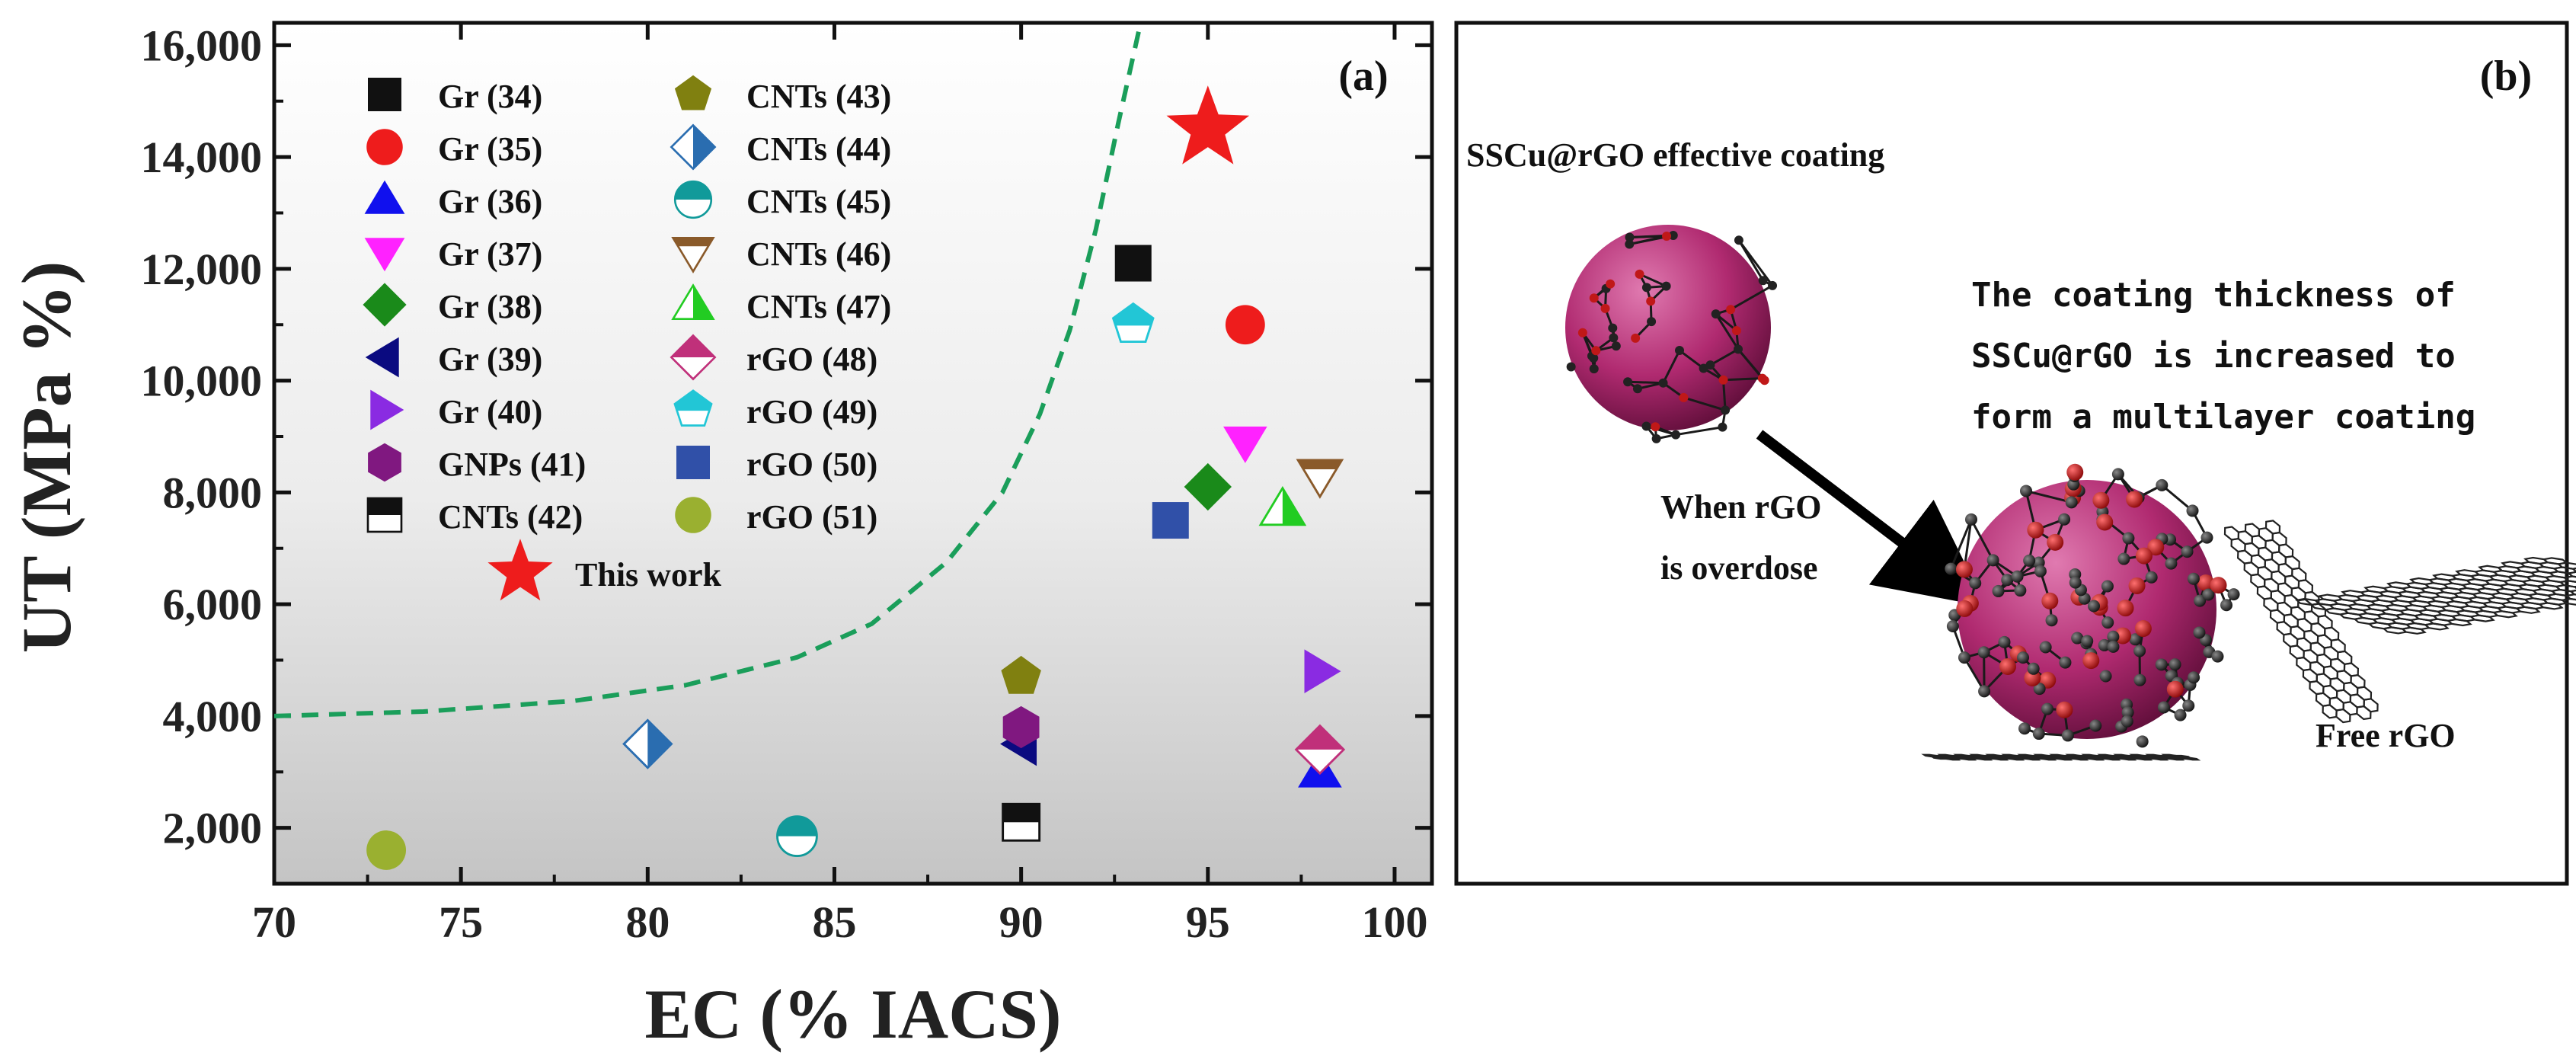 Image resolution: width=2576 pixels, height=1062 pixels. What do you see at coordinates (2386, 735) in the screenshot?
I see `caption-free-rgo: Free rGO` at bounding box center [2386, 735].